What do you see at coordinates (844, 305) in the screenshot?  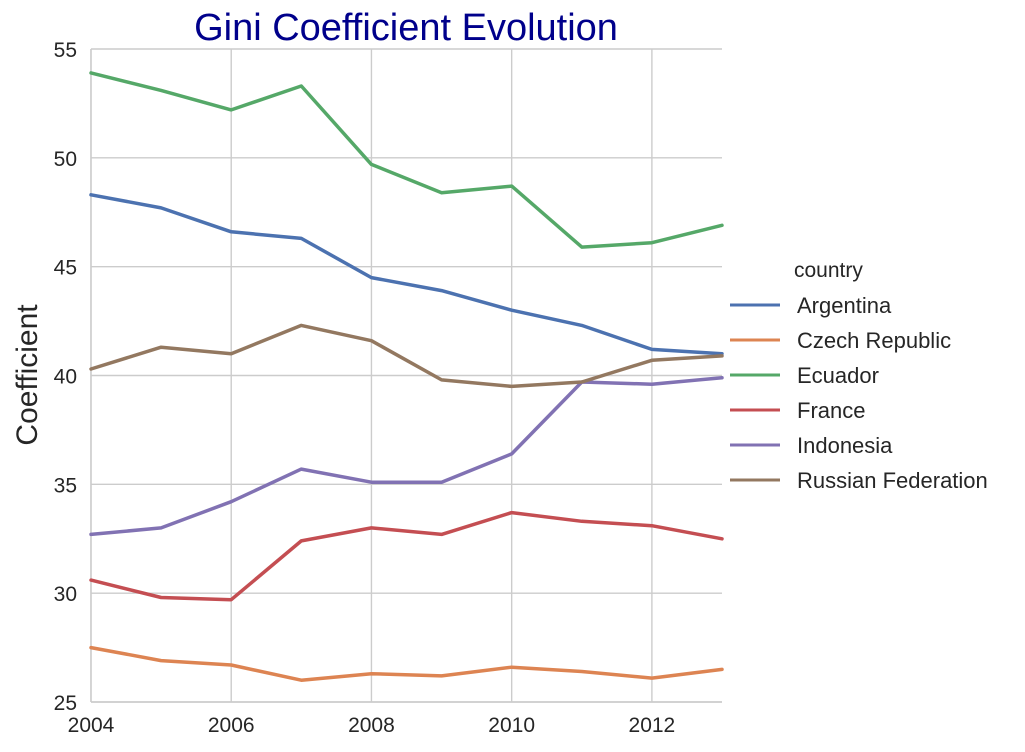 I see `legend-label-argentina: Argentina` at bounding box center [844, 305].